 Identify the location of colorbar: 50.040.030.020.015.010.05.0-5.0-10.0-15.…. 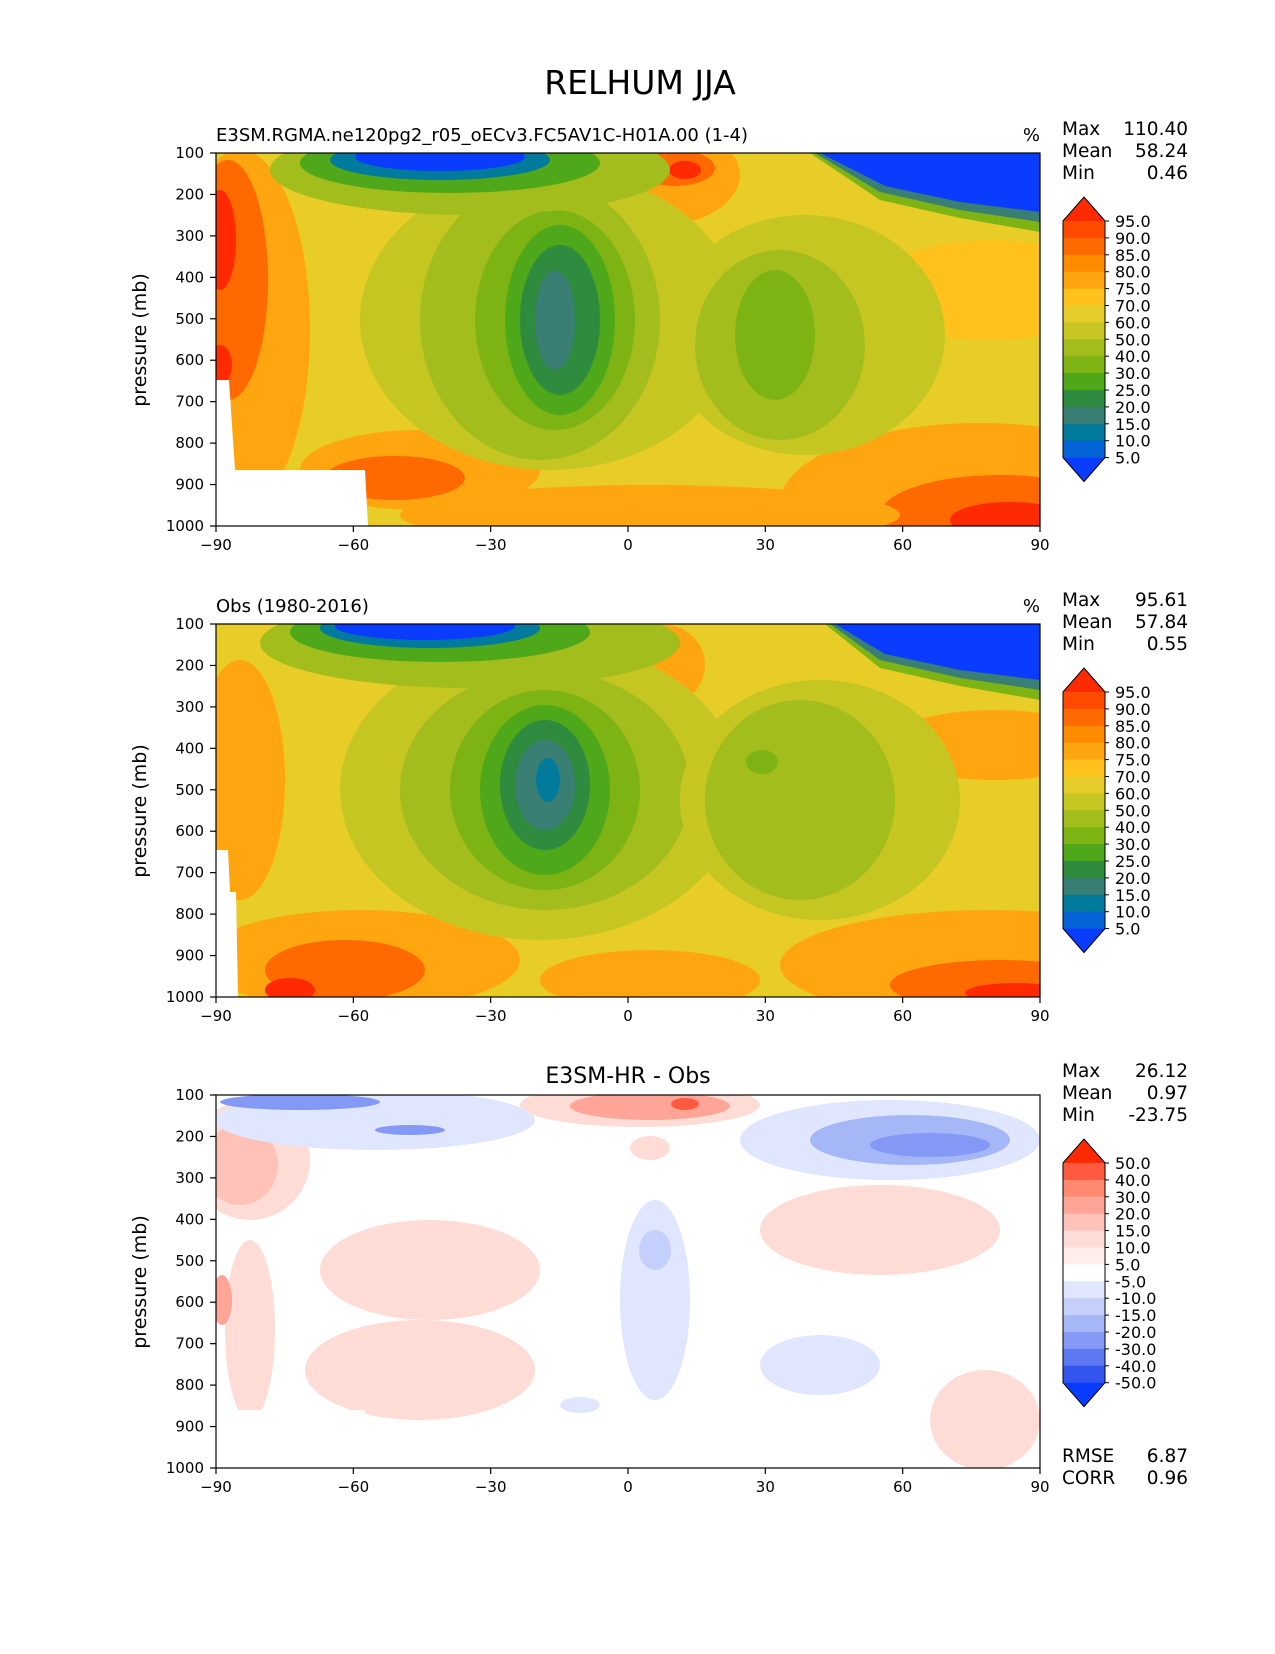
(1109, 1273).